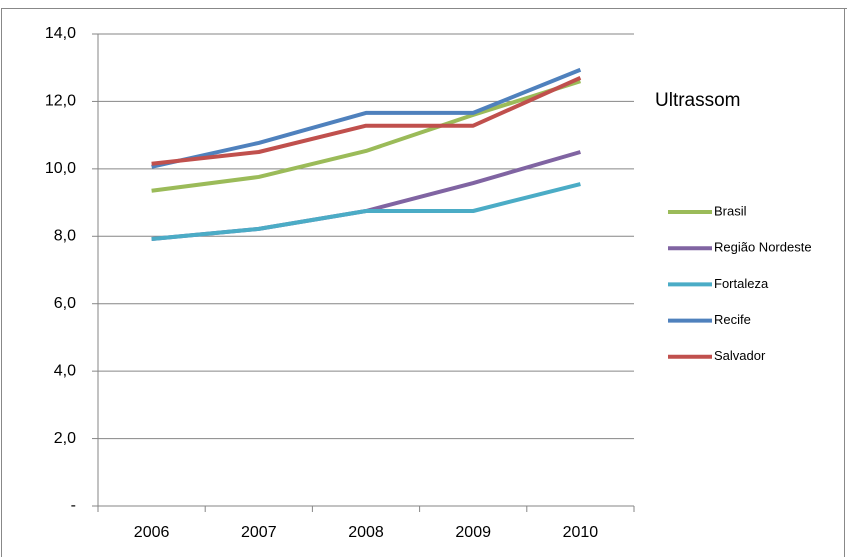 Image resolution: width=847 pixels, height=557 pixels. What do you see at coordinates (73, 505) in the screenshot?
I see `y-tick-label: -` at bounding box center [73, 505].